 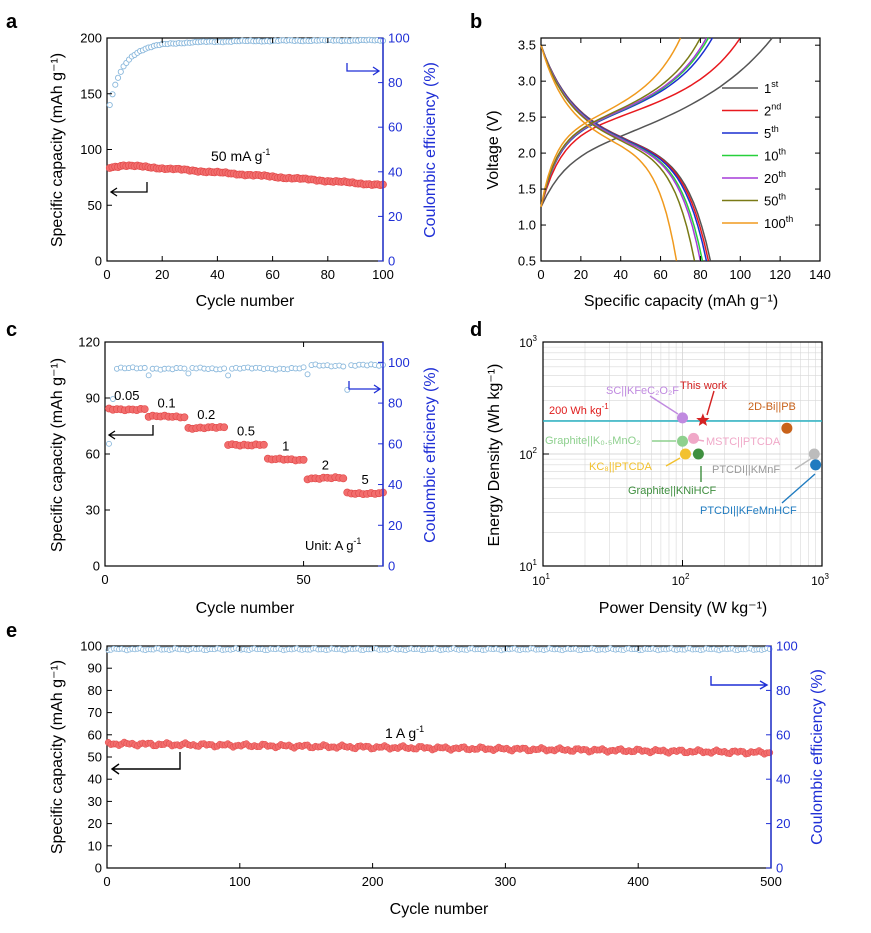 I want to click on x-axis-label: Cycle number, so click(x=245, y=608).